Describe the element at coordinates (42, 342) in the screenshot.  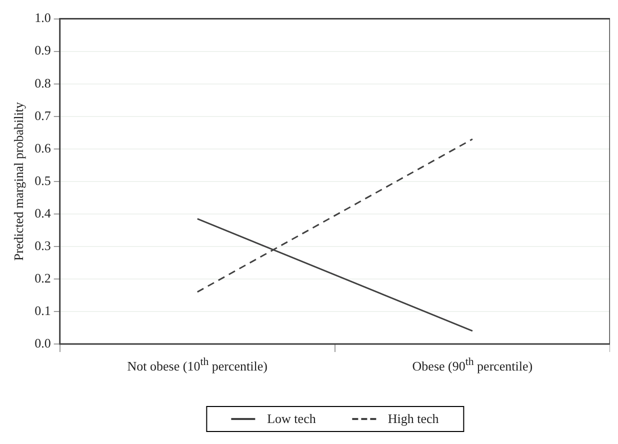
I see `y-tick-label: 0.0` at that location.